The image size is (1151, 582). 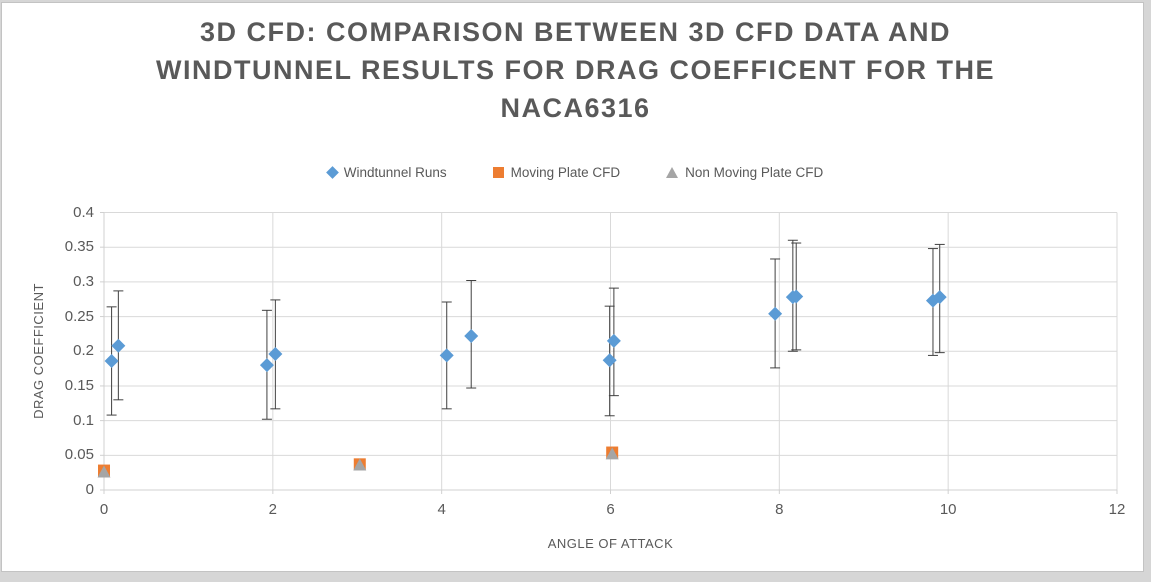 I want to click on series-non-moving-plate-cfd, so click(x=358, y=462).